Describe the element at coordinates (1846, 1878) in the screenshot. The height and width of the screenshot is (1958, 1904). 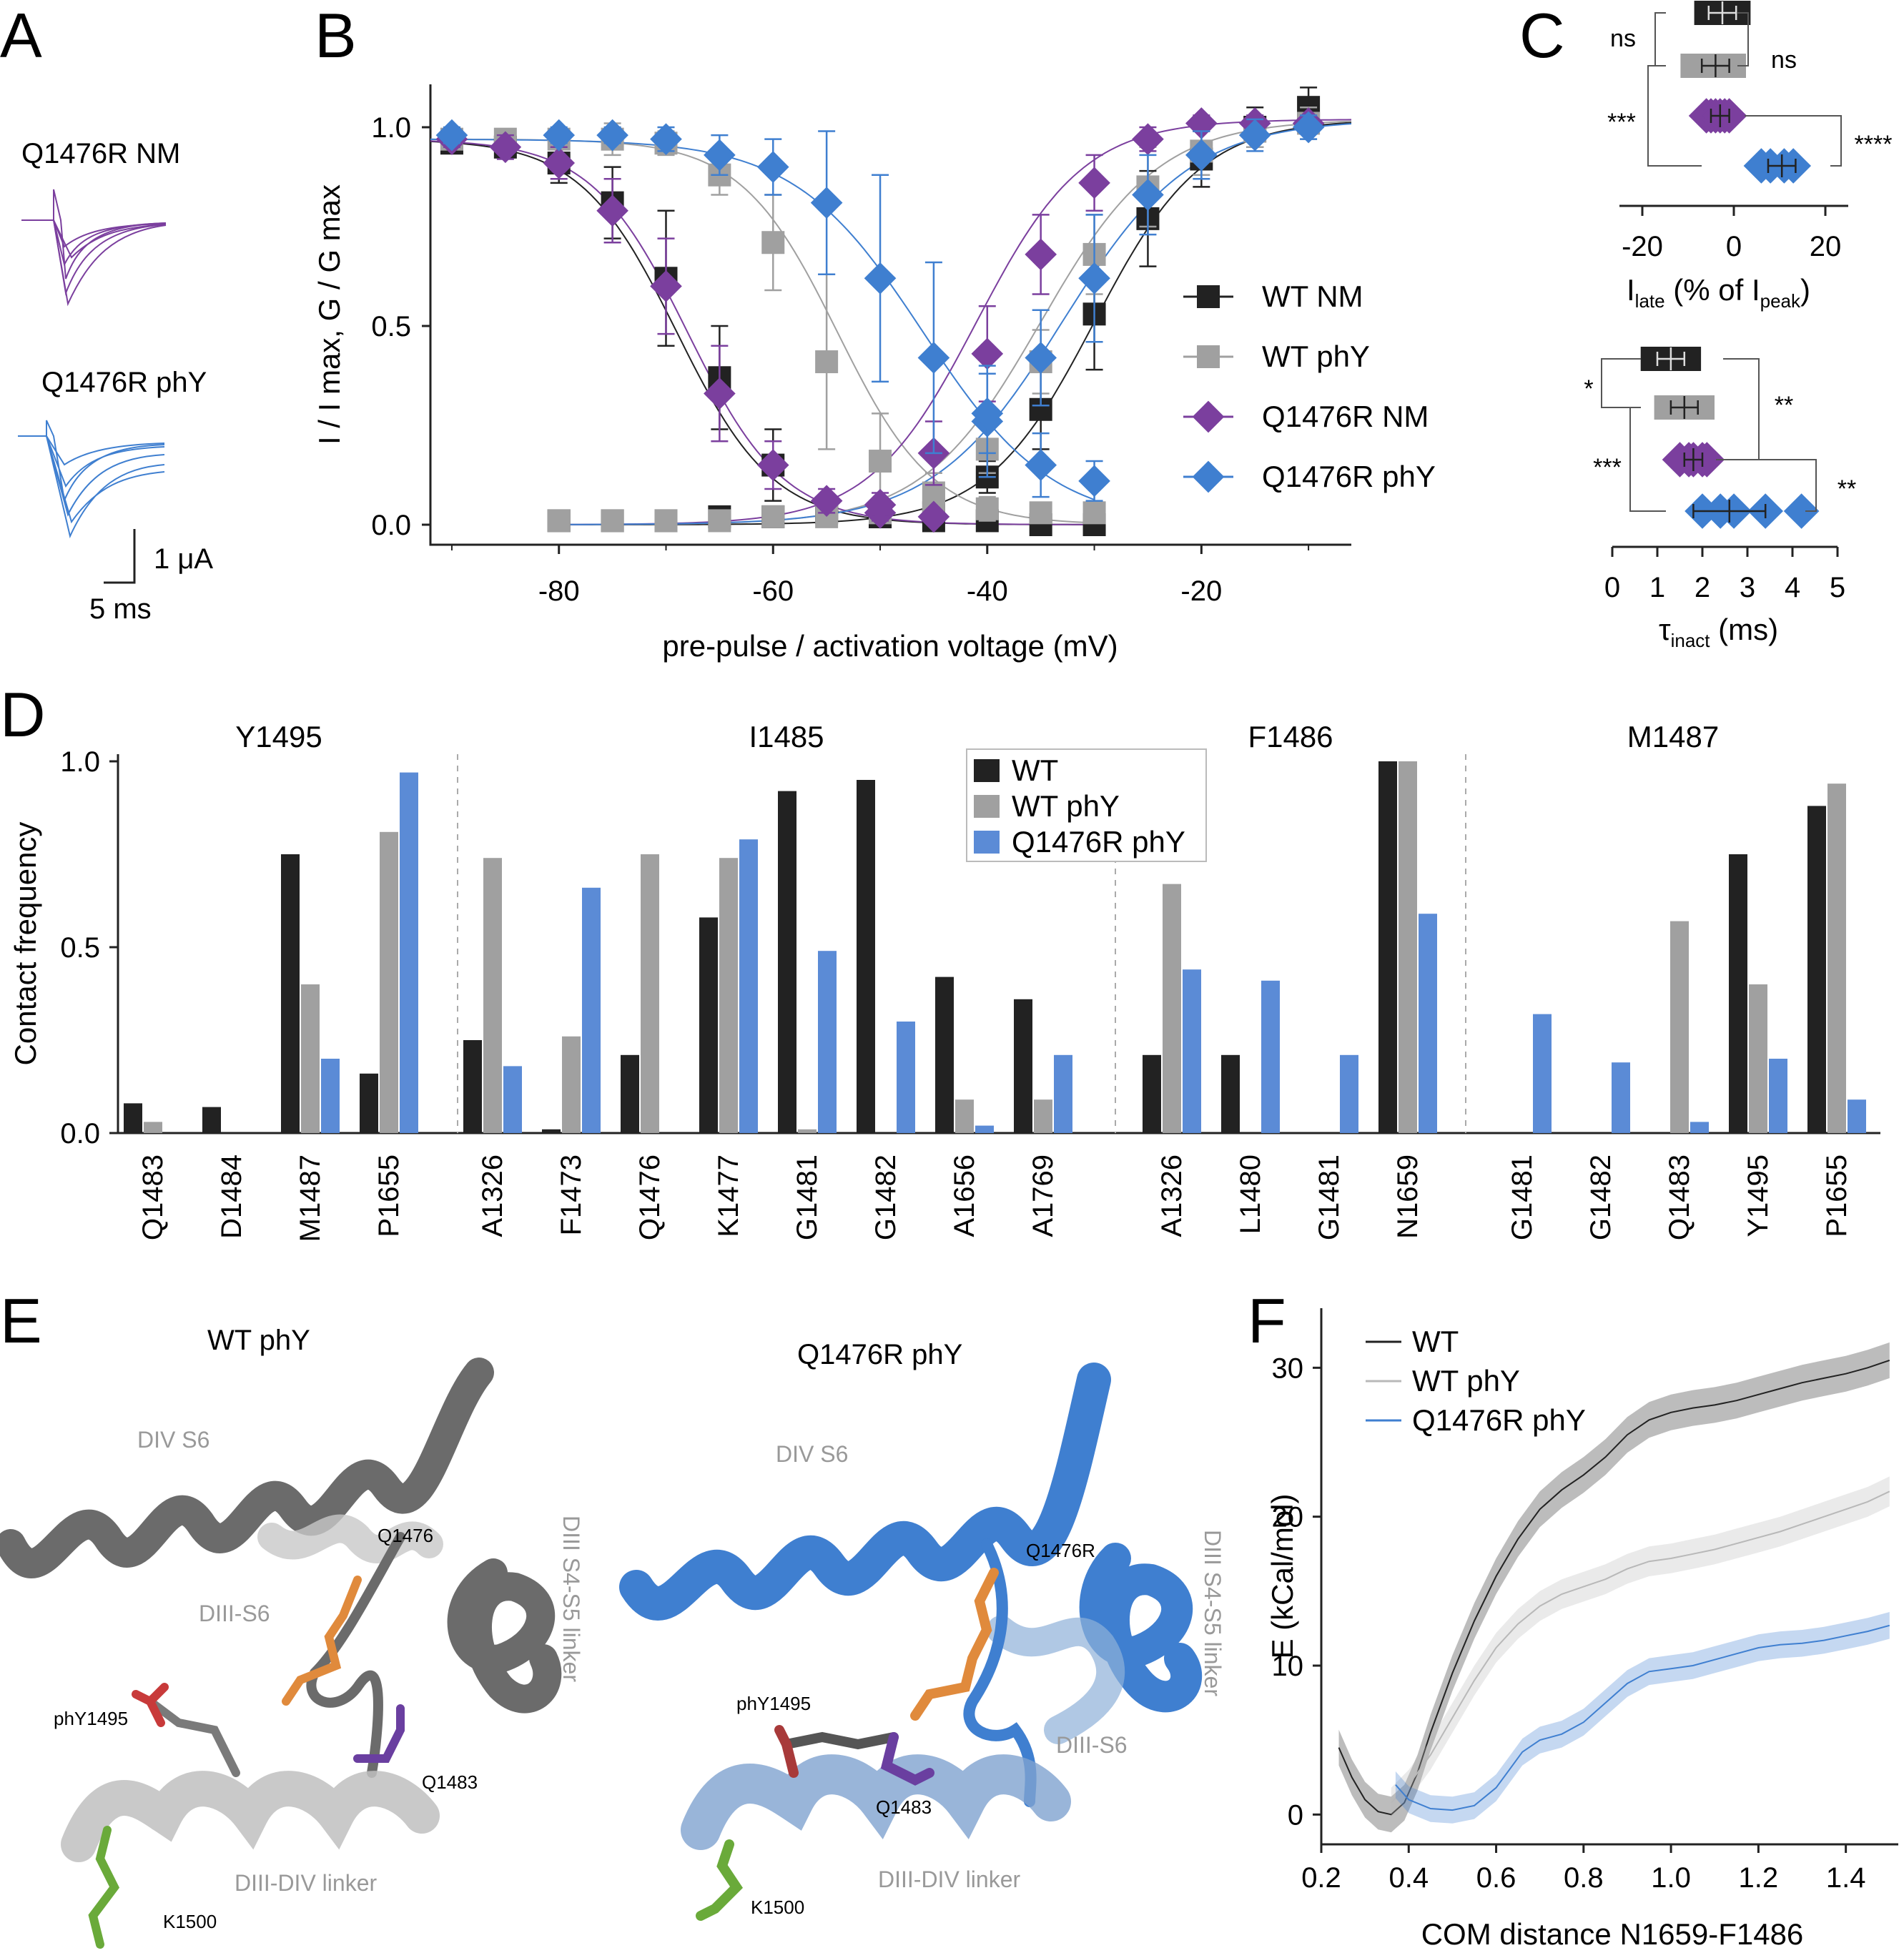
I see `f-xtick-label: 1.4` at that location.